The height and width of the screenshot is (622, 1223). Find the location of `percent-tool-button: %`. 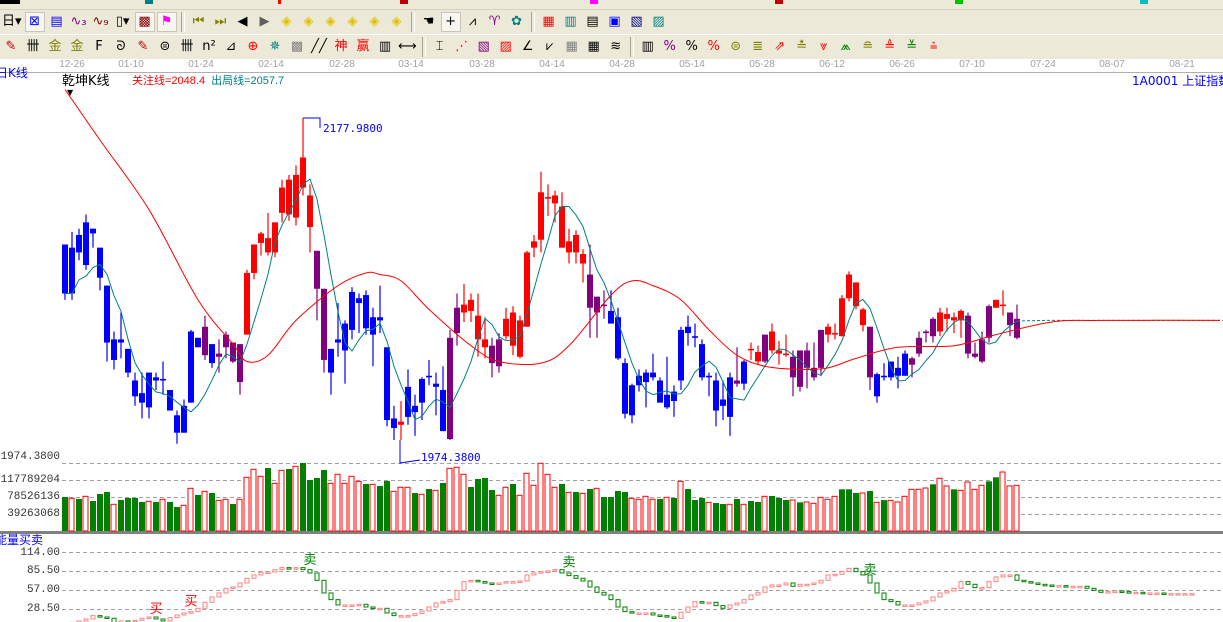

percent-tool-button: % is located at coordinates (670, 47).